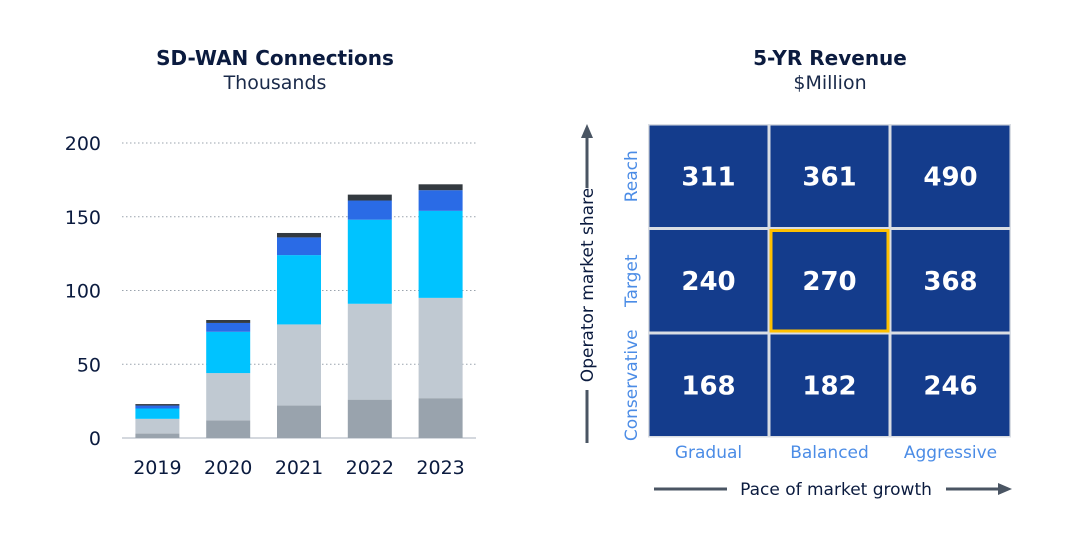 Image resolution: width=1080 pixels, height=537 pixels. I want to click on row-label: Reach, so click(632, 176).